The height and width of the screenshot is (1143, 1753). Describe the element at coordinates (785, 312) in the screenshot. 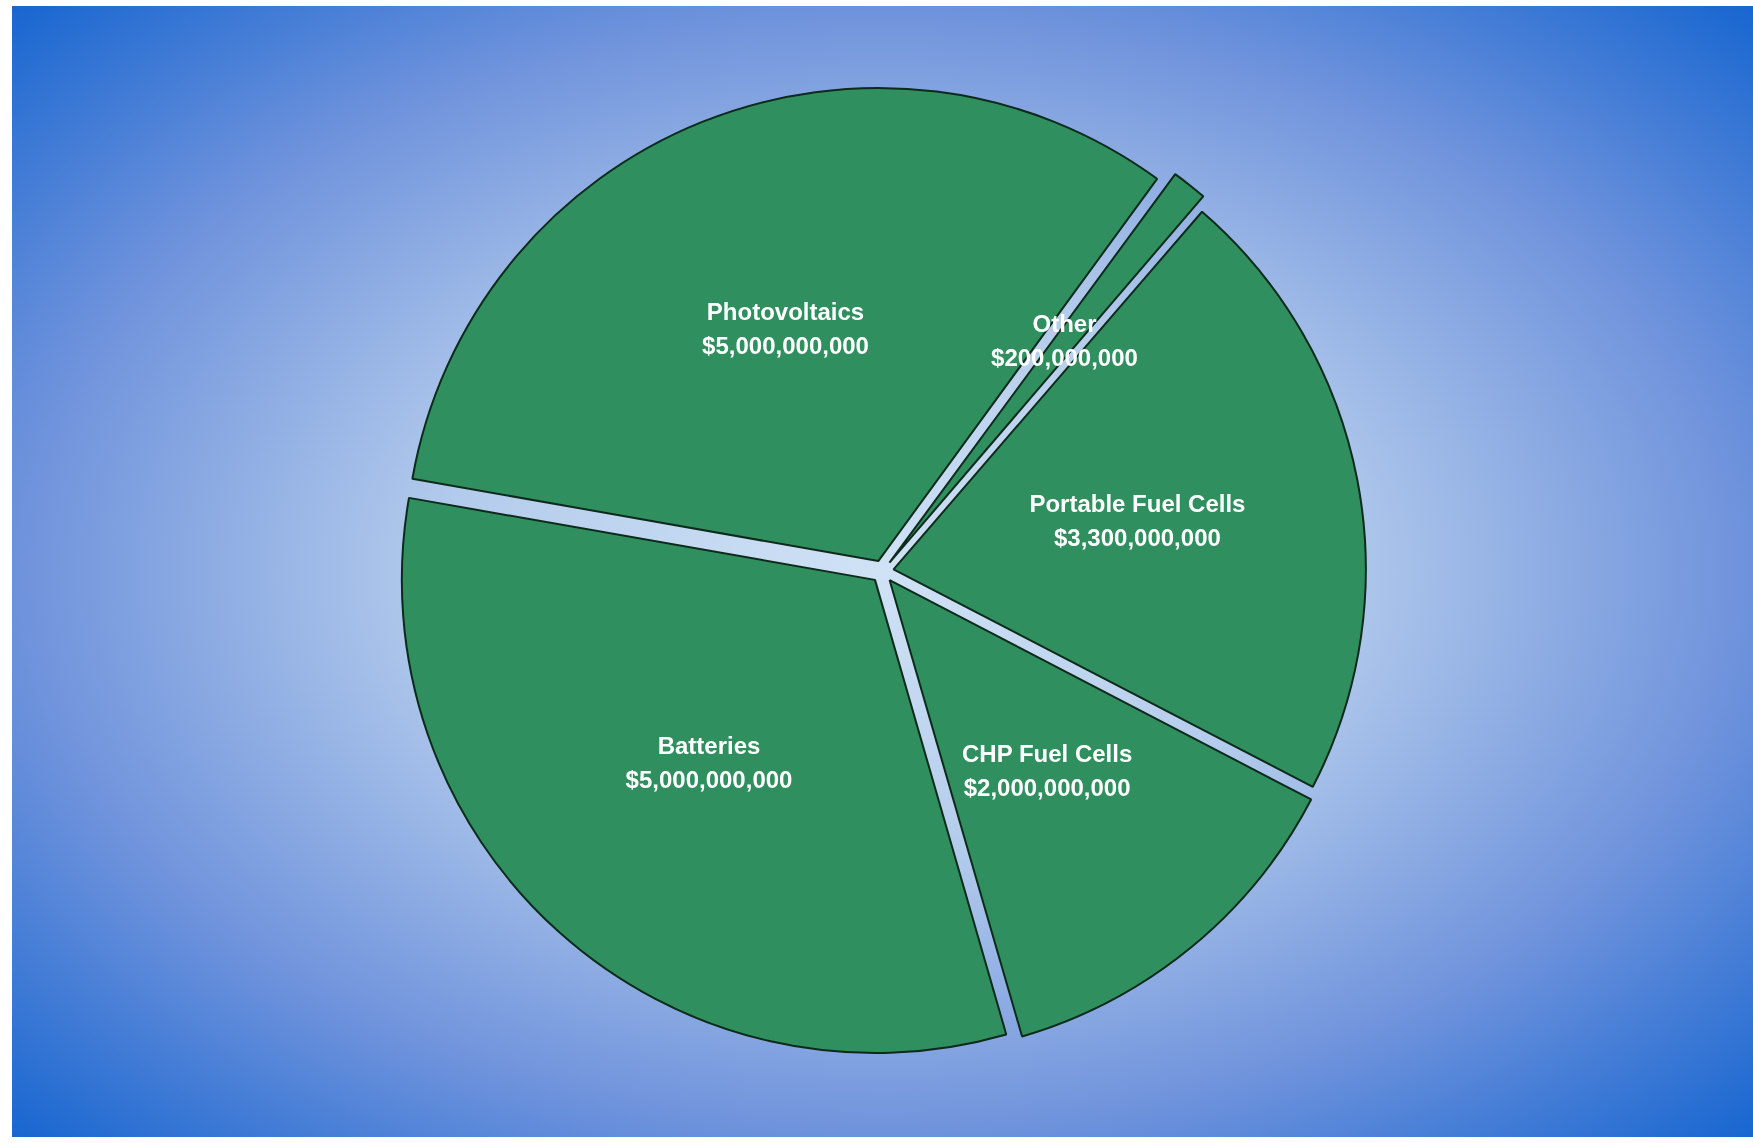

I see `slice-label: Photovoltaics` at that location.